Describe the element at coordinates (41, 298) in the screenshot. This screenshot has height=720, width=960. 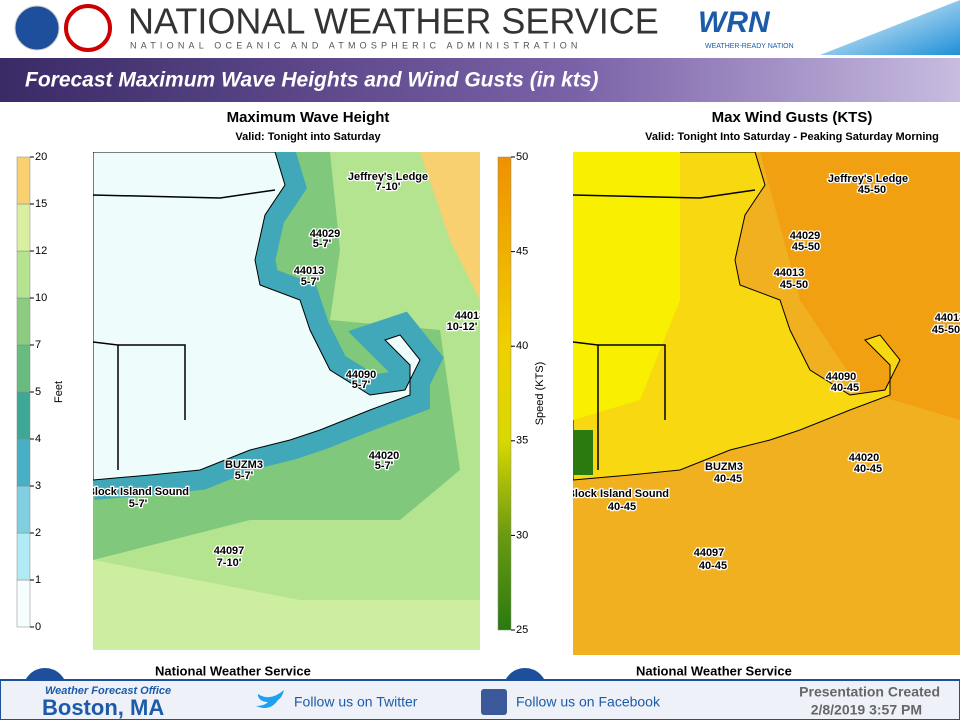
I see `colorbar-tick-label: 10` at that location.